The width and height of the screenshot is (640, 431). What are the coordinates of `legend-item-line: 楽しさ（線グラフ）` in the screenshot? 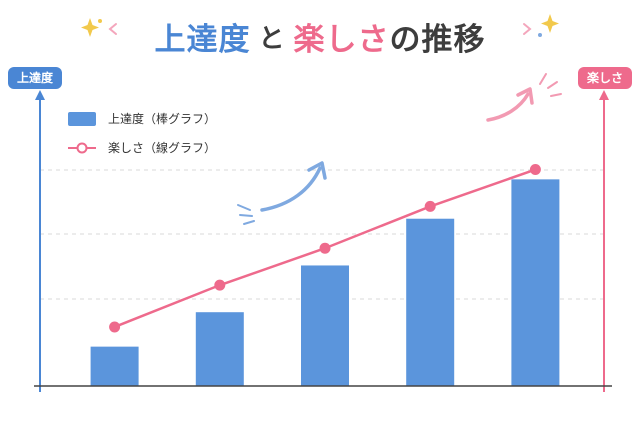 It's located at (142, 147).